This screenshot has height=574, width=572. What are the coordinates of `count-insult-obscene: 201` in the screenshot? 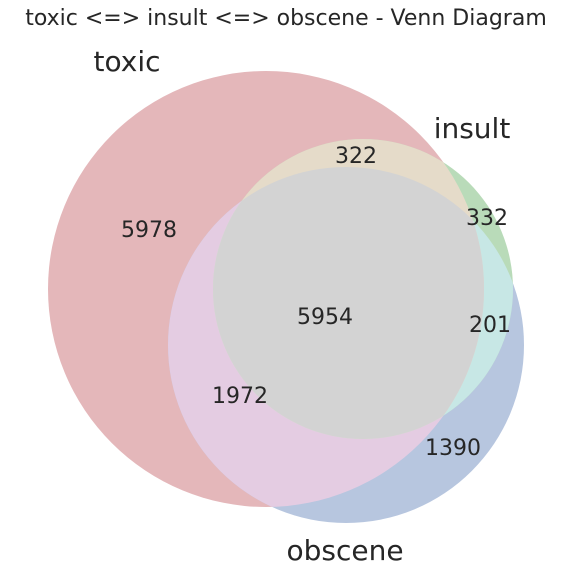 It's located at (490, 325).